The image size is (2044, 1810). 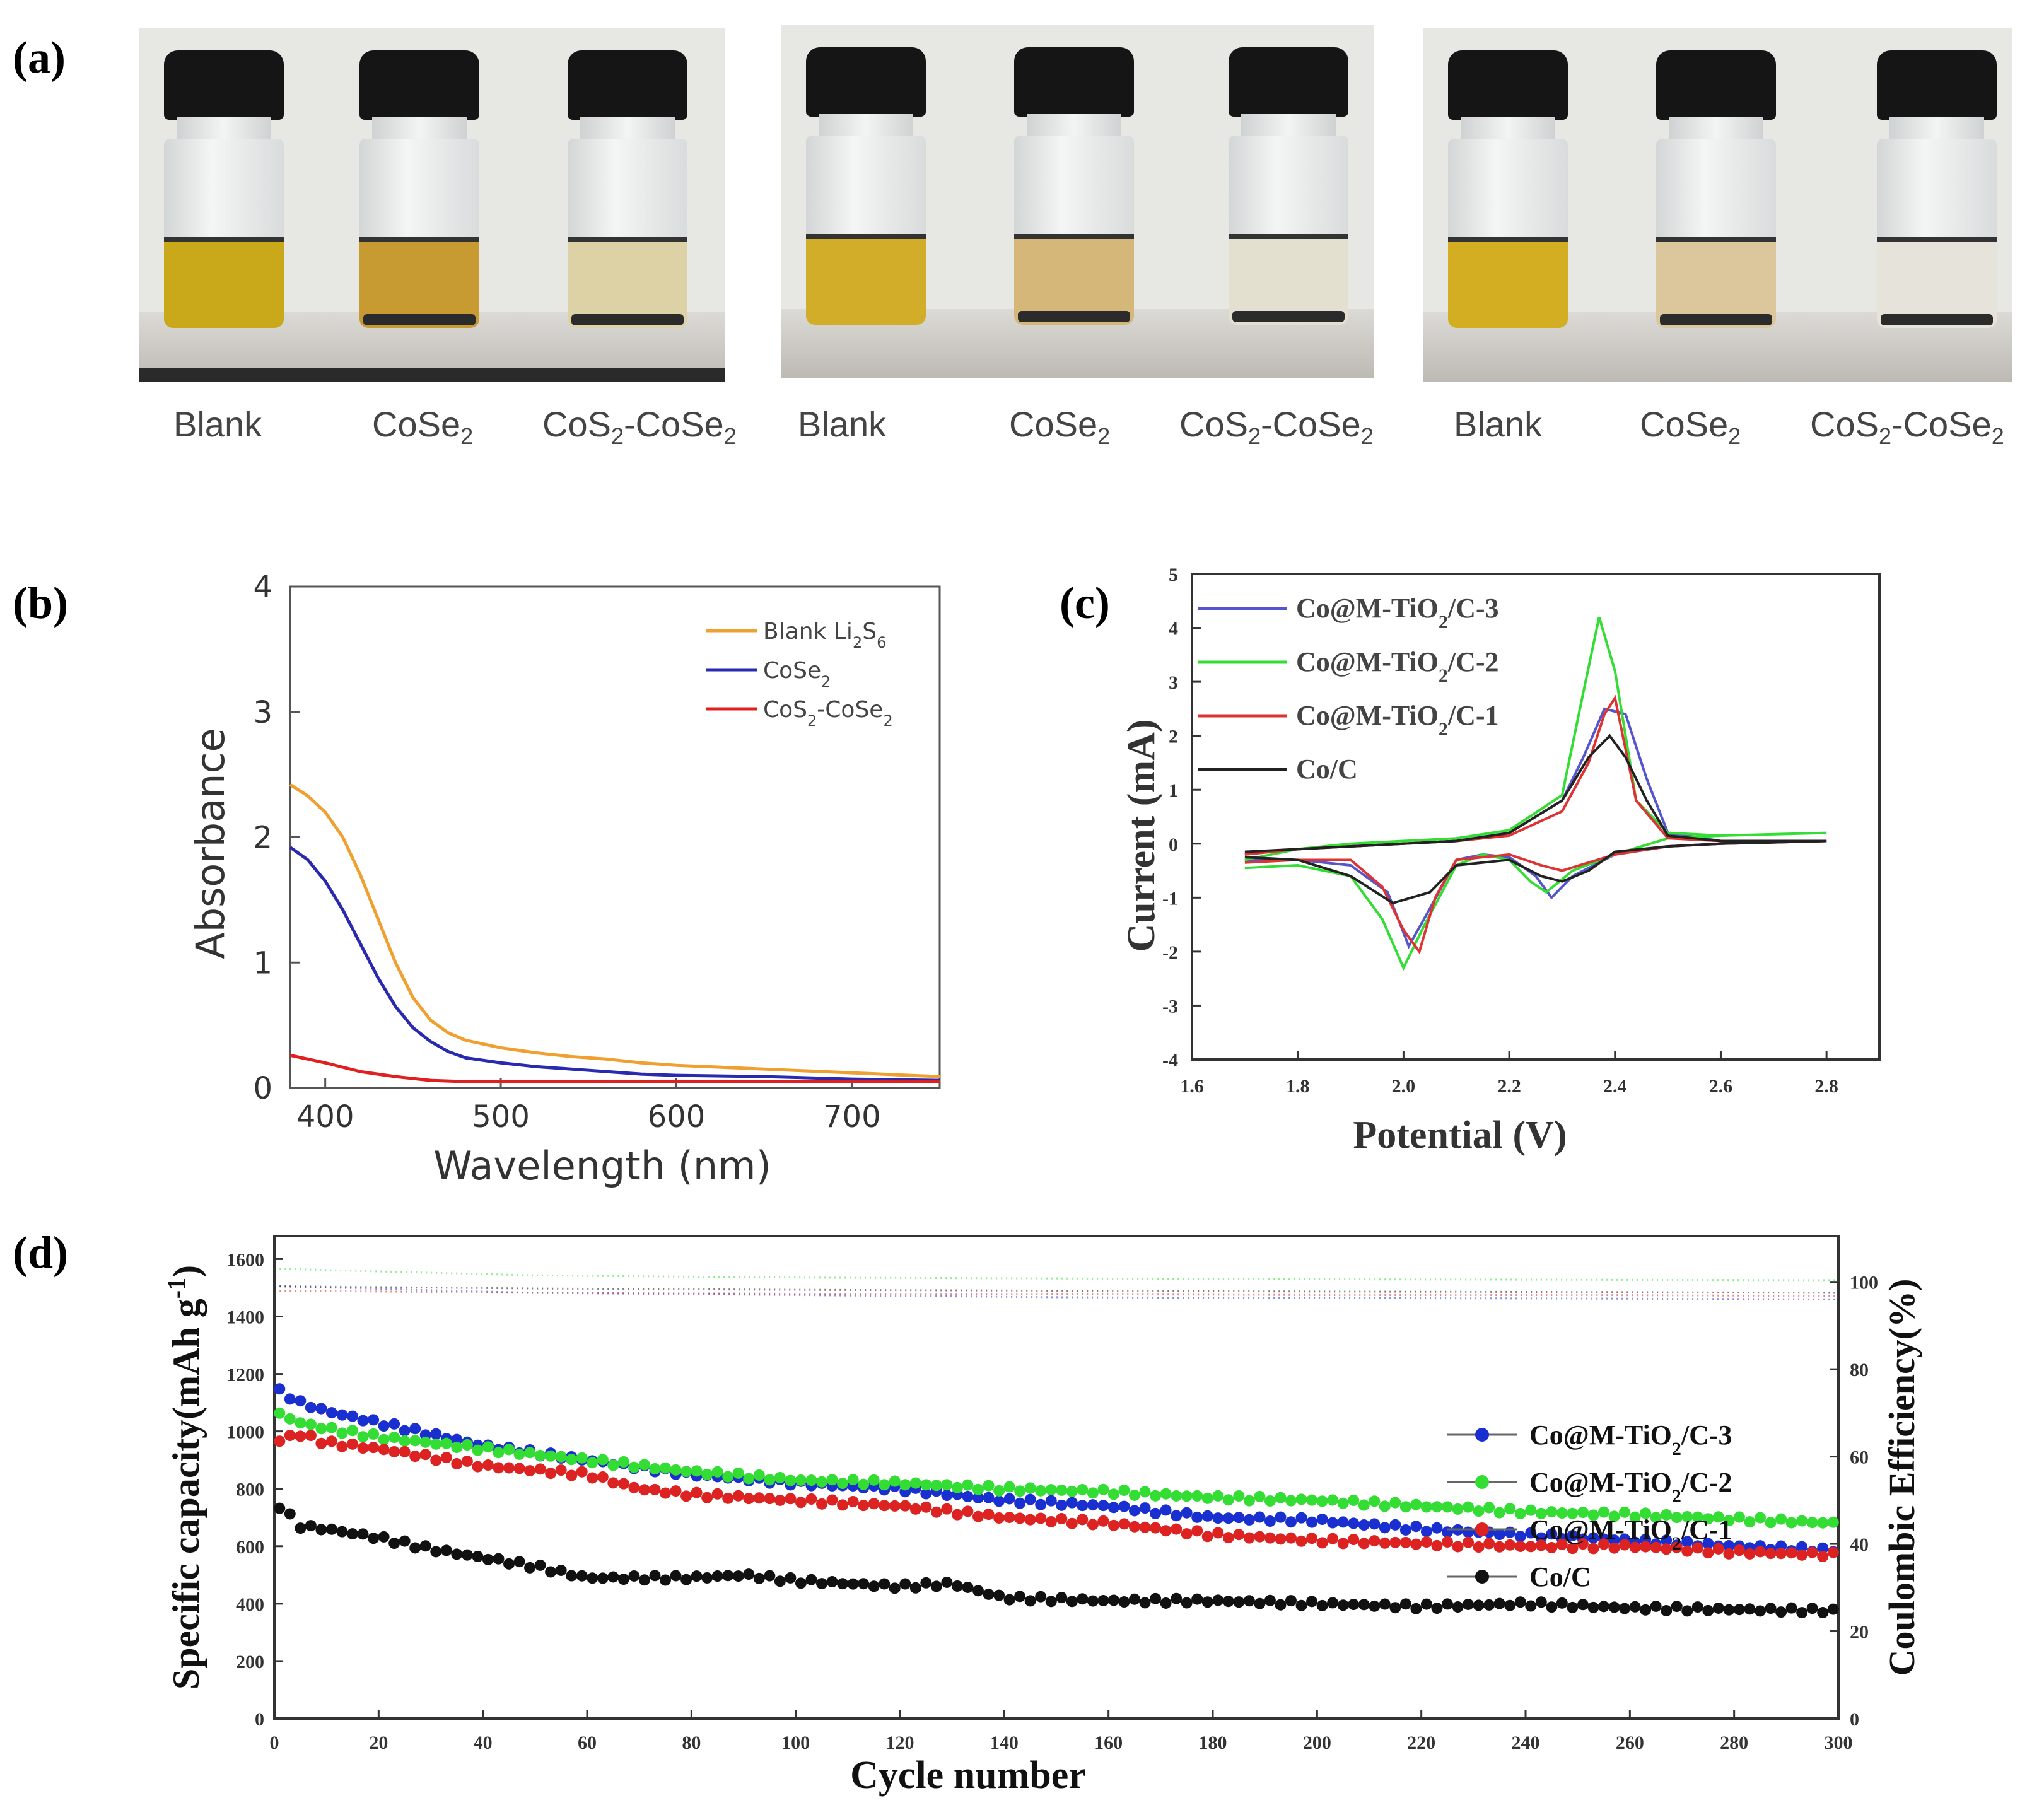 I want to click on y2-tick-label: 20, so click(x=1860, y=1633).